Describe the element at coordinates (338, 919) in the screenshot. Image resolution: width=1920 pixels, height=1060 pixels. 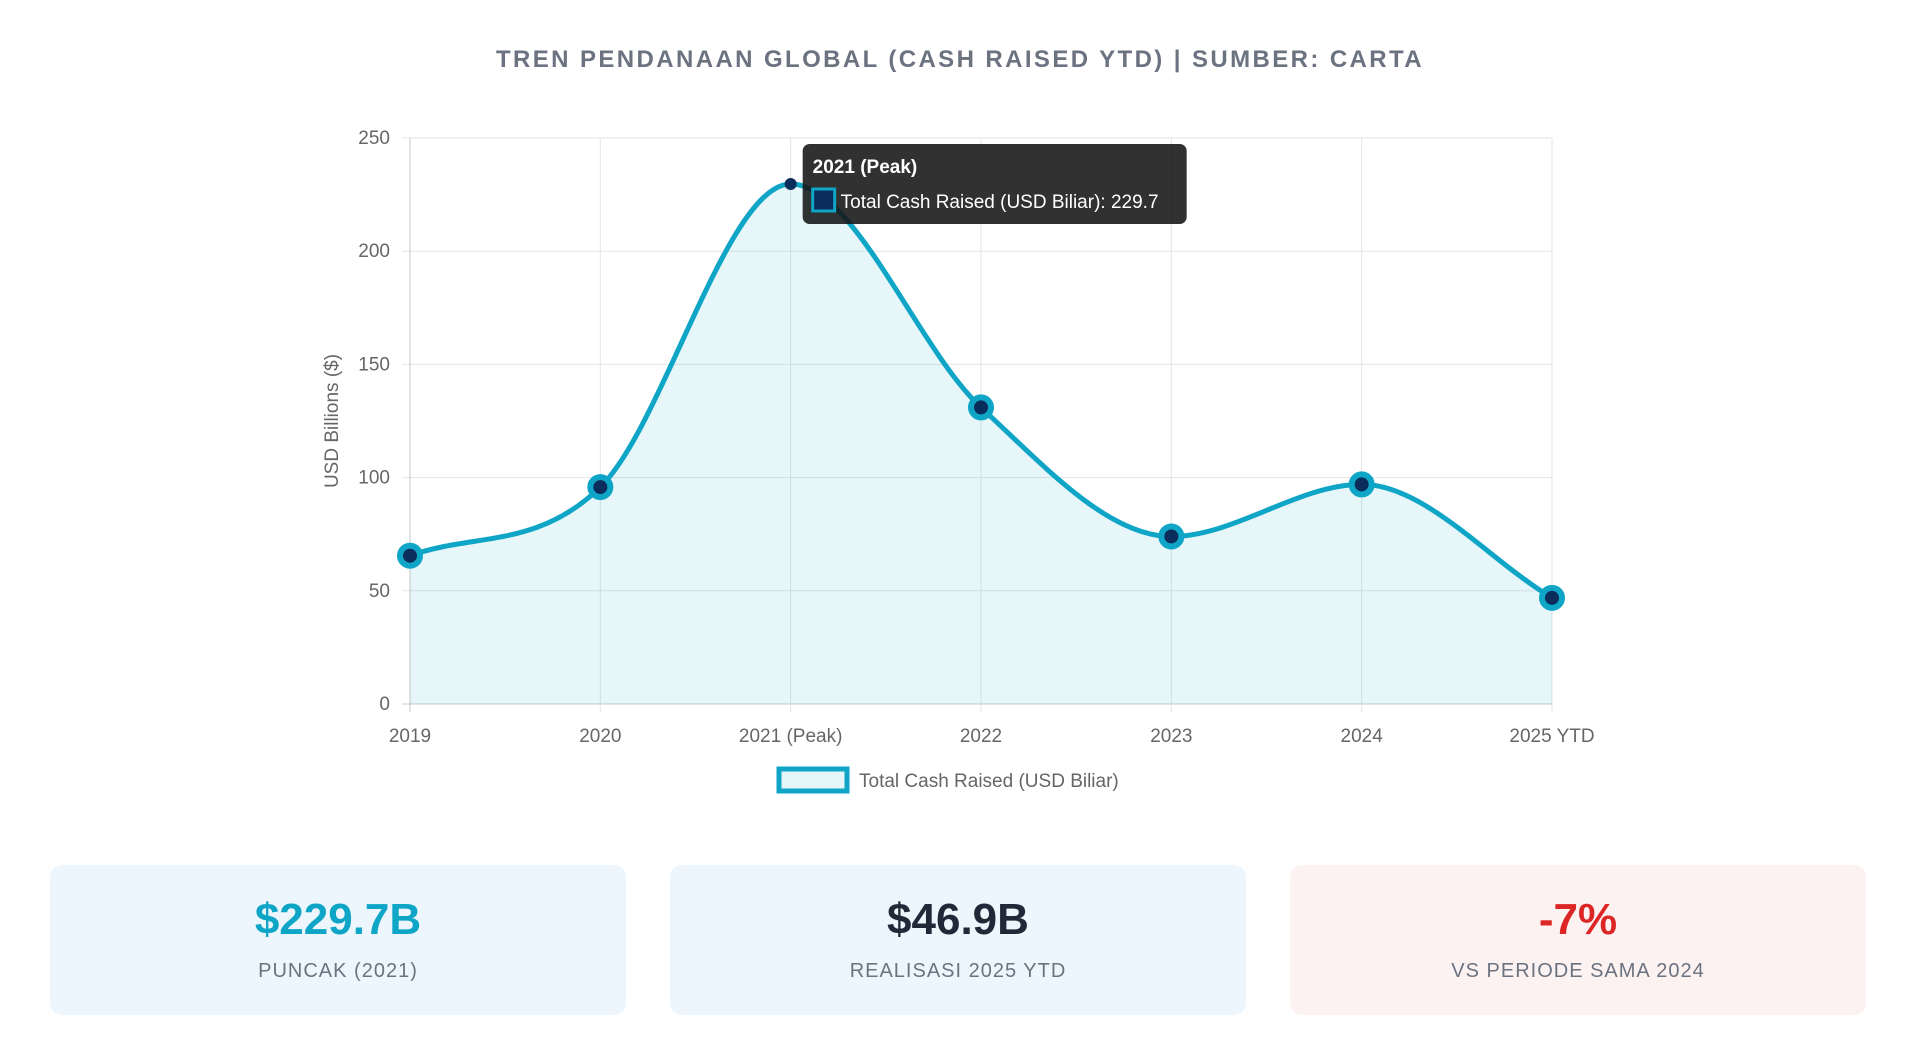
I see `peak-value: $229.7B` at that location.